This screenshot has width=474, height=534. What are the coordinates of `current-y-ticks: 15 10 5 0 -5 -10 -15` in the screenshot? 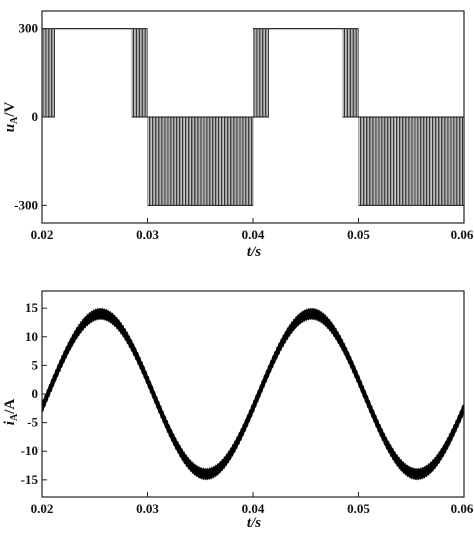 It's located at (34, 393).